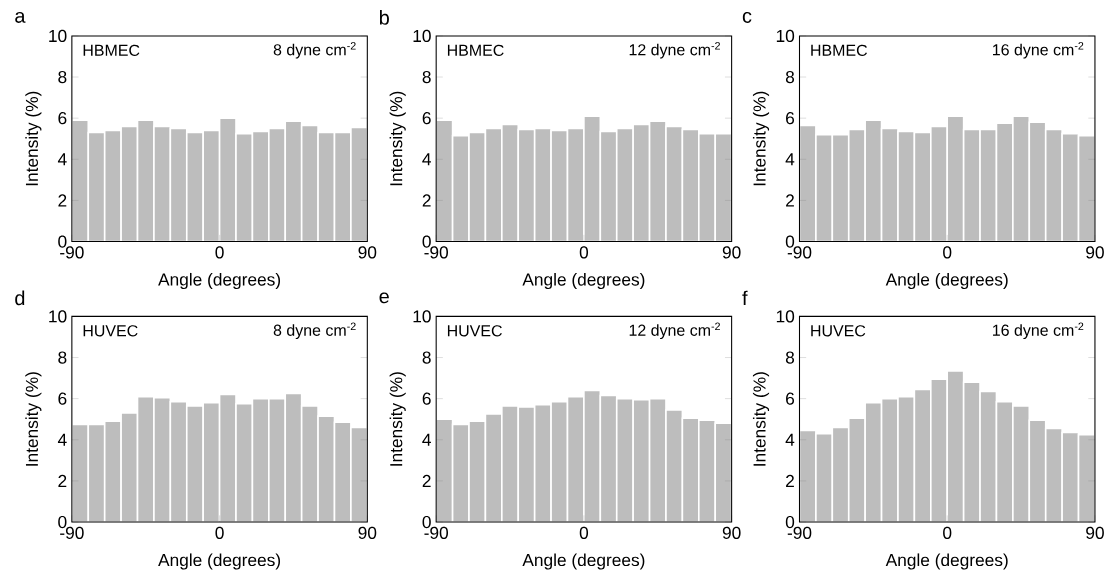  Describe the element at coordinates (747, 17) in the screenshot. I see `text: c` at that location.